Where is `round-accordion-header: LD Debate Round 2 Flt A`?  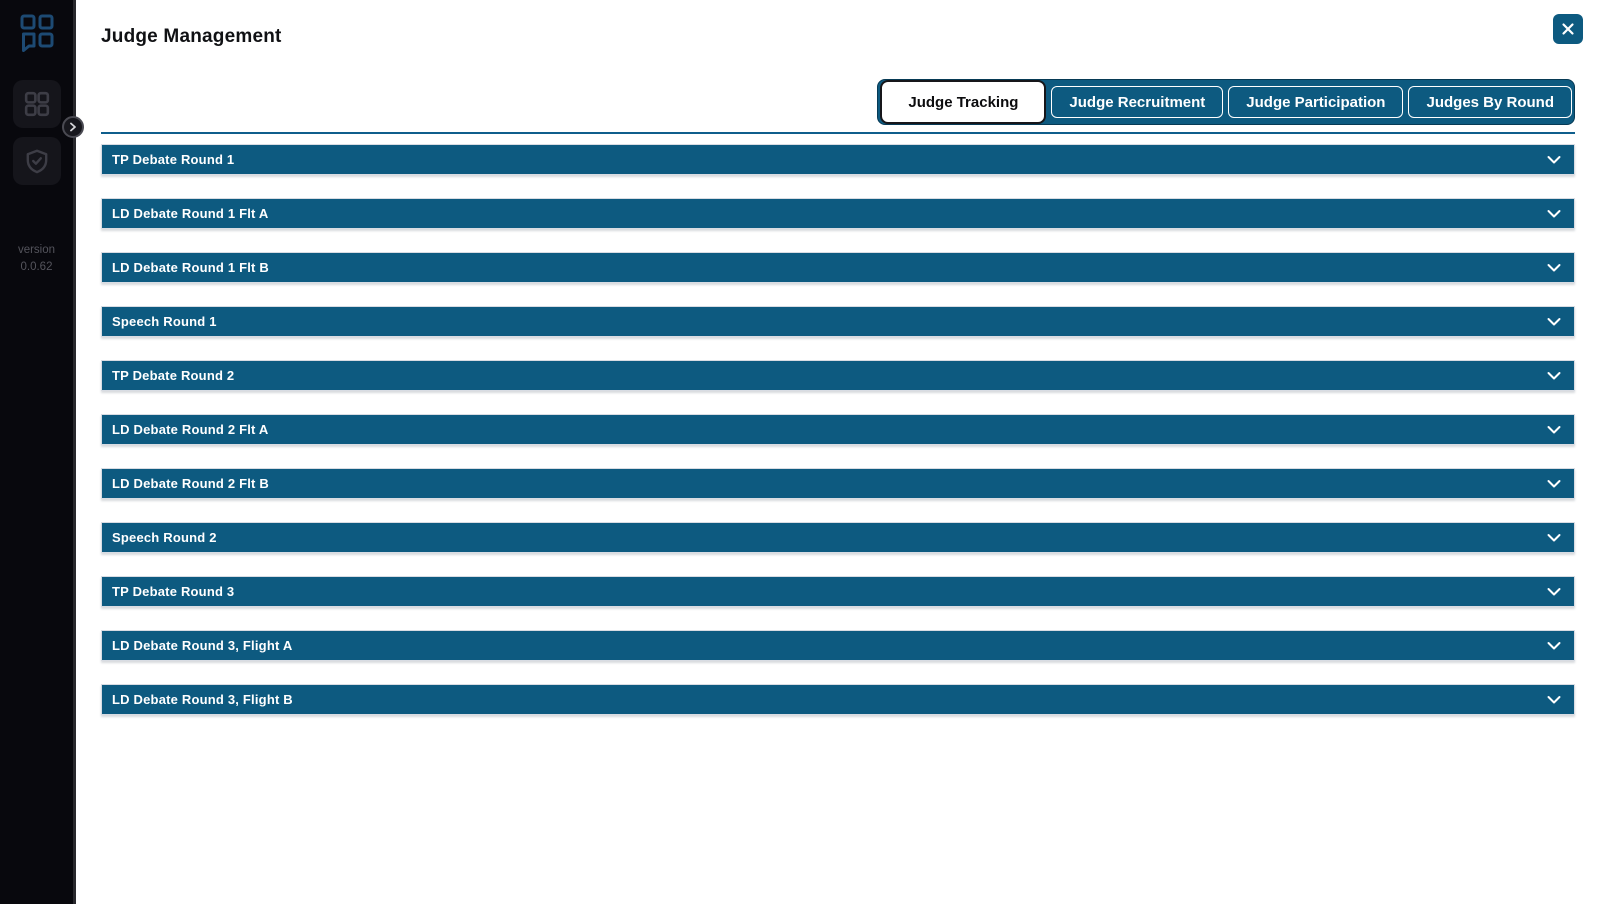 round-accordion-header: LD Debate Round 2 Flt A is located at coordinates (838, 429).